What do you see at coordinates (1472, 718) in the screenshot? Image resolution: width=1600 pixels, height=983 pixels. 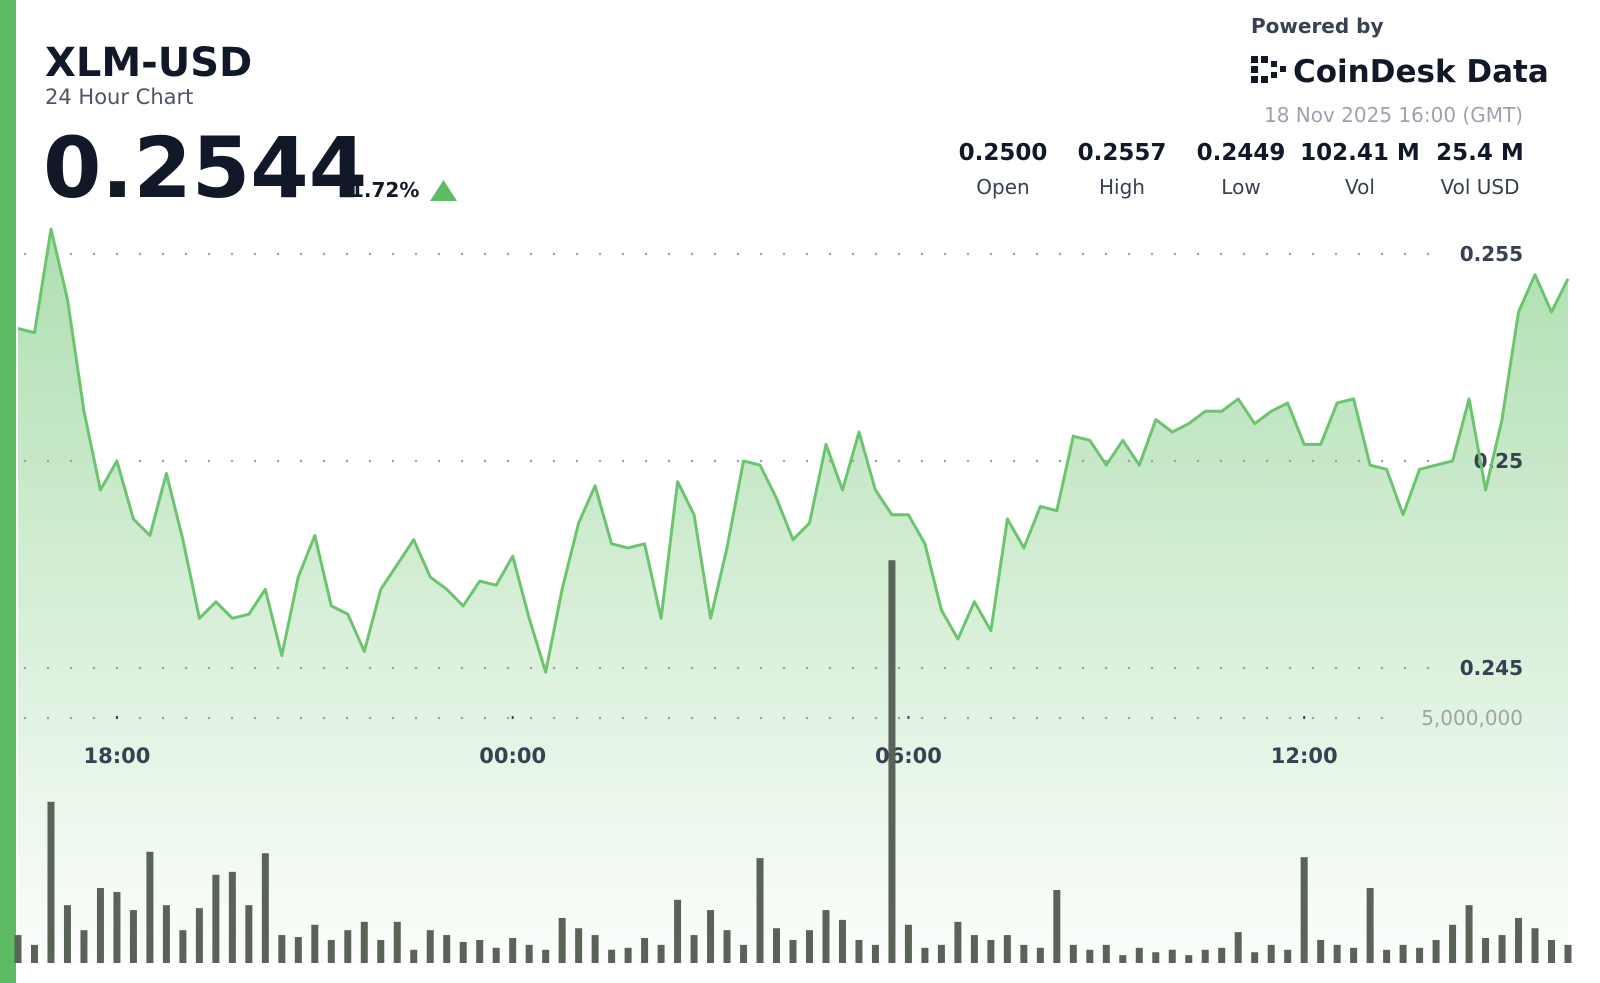 I see `volume-tick-label: 5,000,000` at bounding box center [1472, 718].